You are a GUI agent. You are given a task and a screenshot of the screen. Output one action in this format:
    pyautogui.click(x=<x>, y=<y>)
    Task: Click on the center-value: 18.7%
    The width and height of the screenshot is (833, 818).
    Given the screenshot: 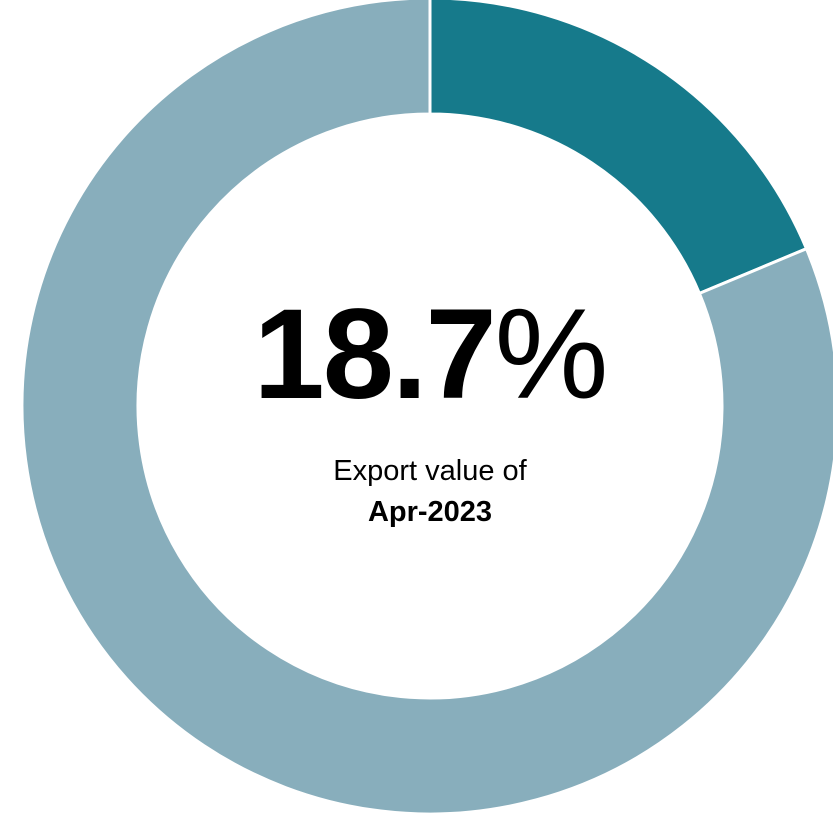 What is the action you would take?
    pyautogui.click(x=430, y=355)
    